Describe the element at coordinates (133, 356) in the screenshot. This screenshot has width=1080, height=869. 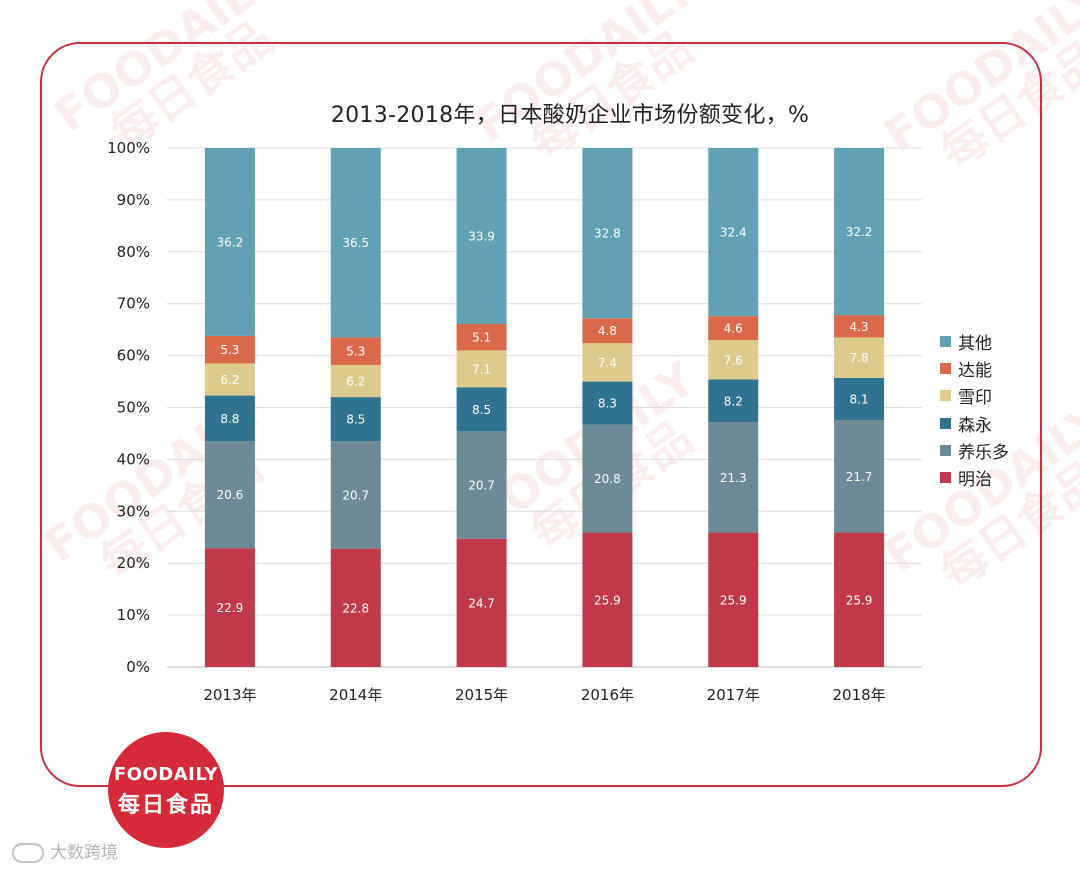
I see `y-tick-label: 60%` at that location.